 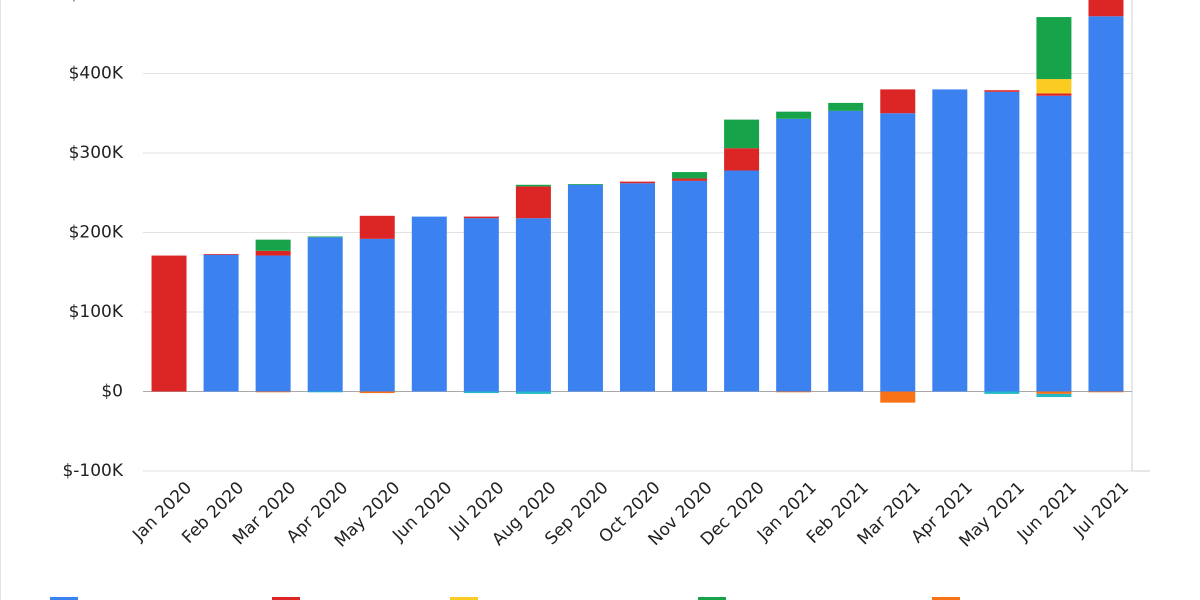 I want to click on y-tick-label: $300K, so click(x=96, y=153).